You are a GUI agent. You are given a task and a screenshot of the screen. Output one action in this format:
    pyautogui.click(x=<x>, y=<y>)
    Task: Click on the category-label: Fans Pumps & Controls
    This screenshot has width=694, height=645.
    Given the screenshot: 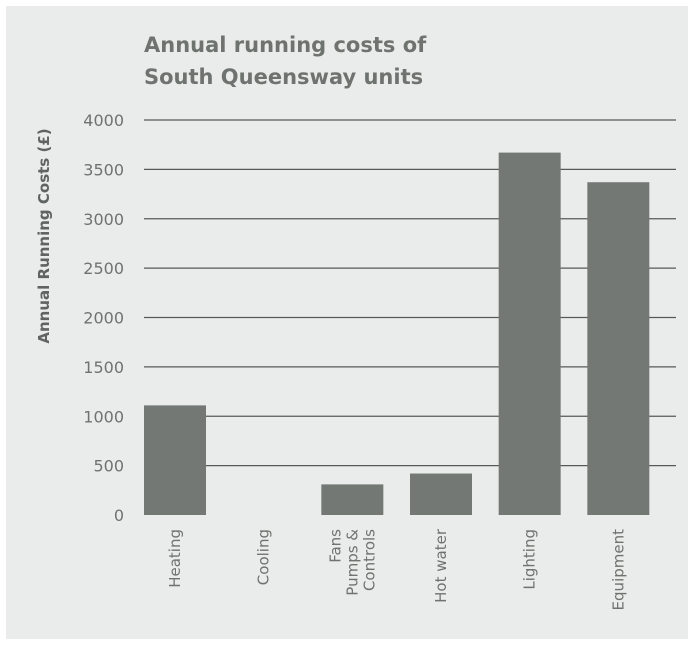 What is the action you would take?
    pyautogui.click(x=352, y=562)
    